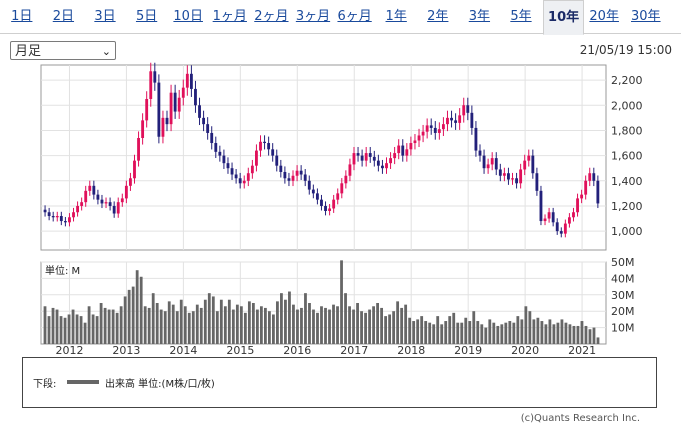  What do you see at coordinates (339, 382) in the screenshot?
I see `legend-box: 下段: 出来高 単位:(M株/口/枚)` at bounding box center [339, 382].